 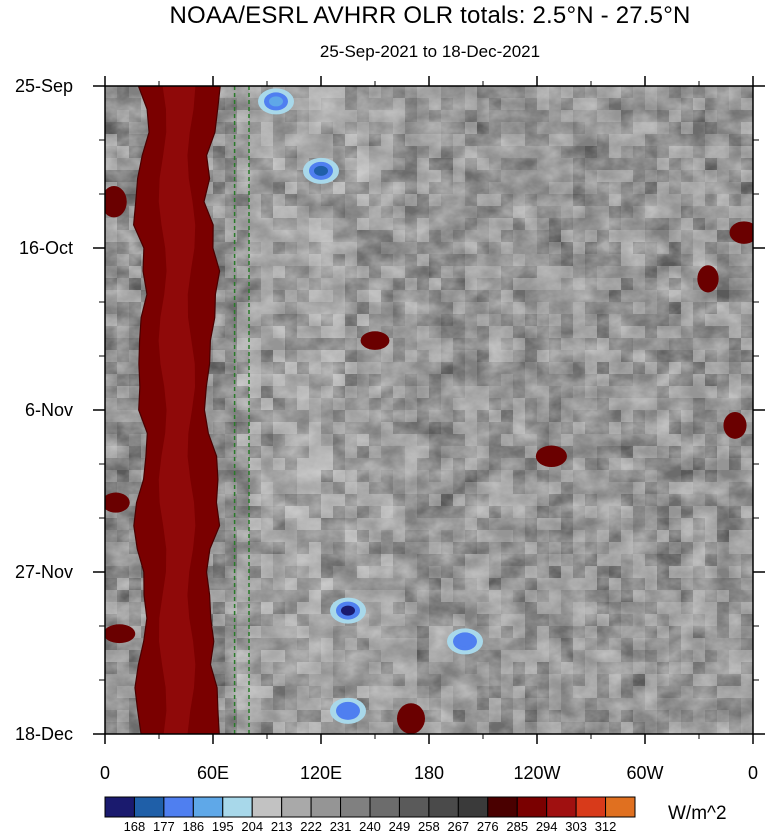 I want to click on x-tick-label: 120E, so click(x=321, y=773).